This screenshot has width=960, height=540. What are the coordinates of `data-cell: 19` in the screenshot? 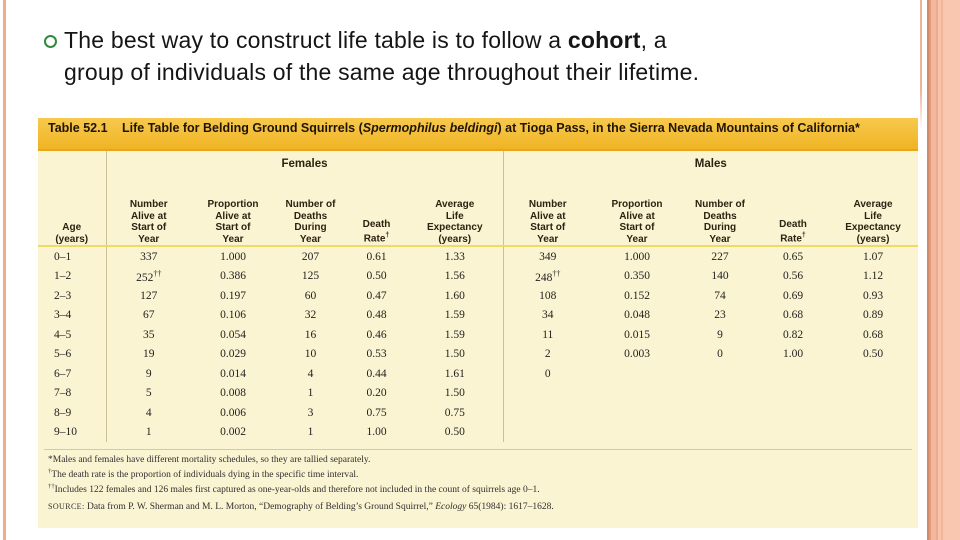 It's located at (149, 354).